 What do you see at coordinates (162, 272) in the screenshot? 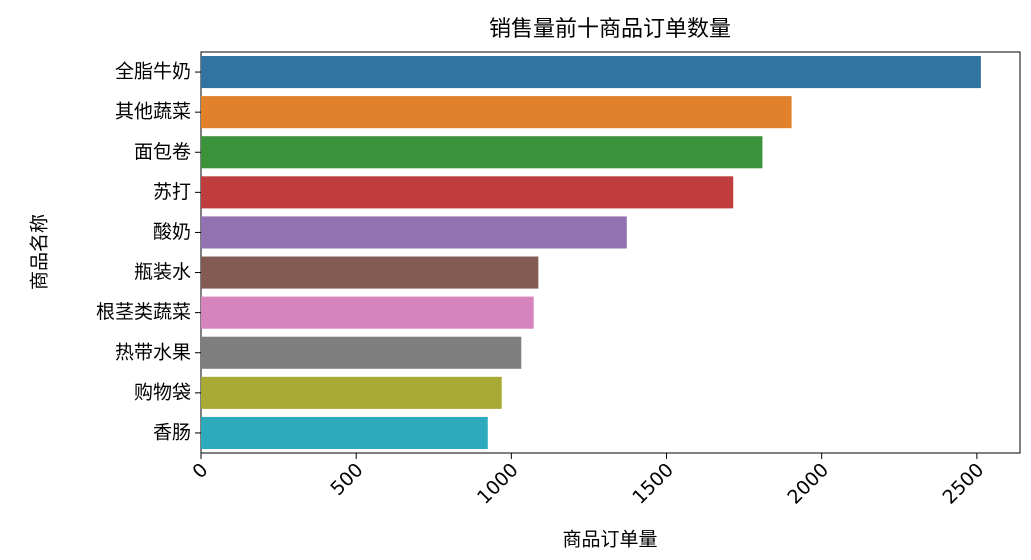
I see `y-tick-label: 瓶装水` at bounding box center [162, 272].